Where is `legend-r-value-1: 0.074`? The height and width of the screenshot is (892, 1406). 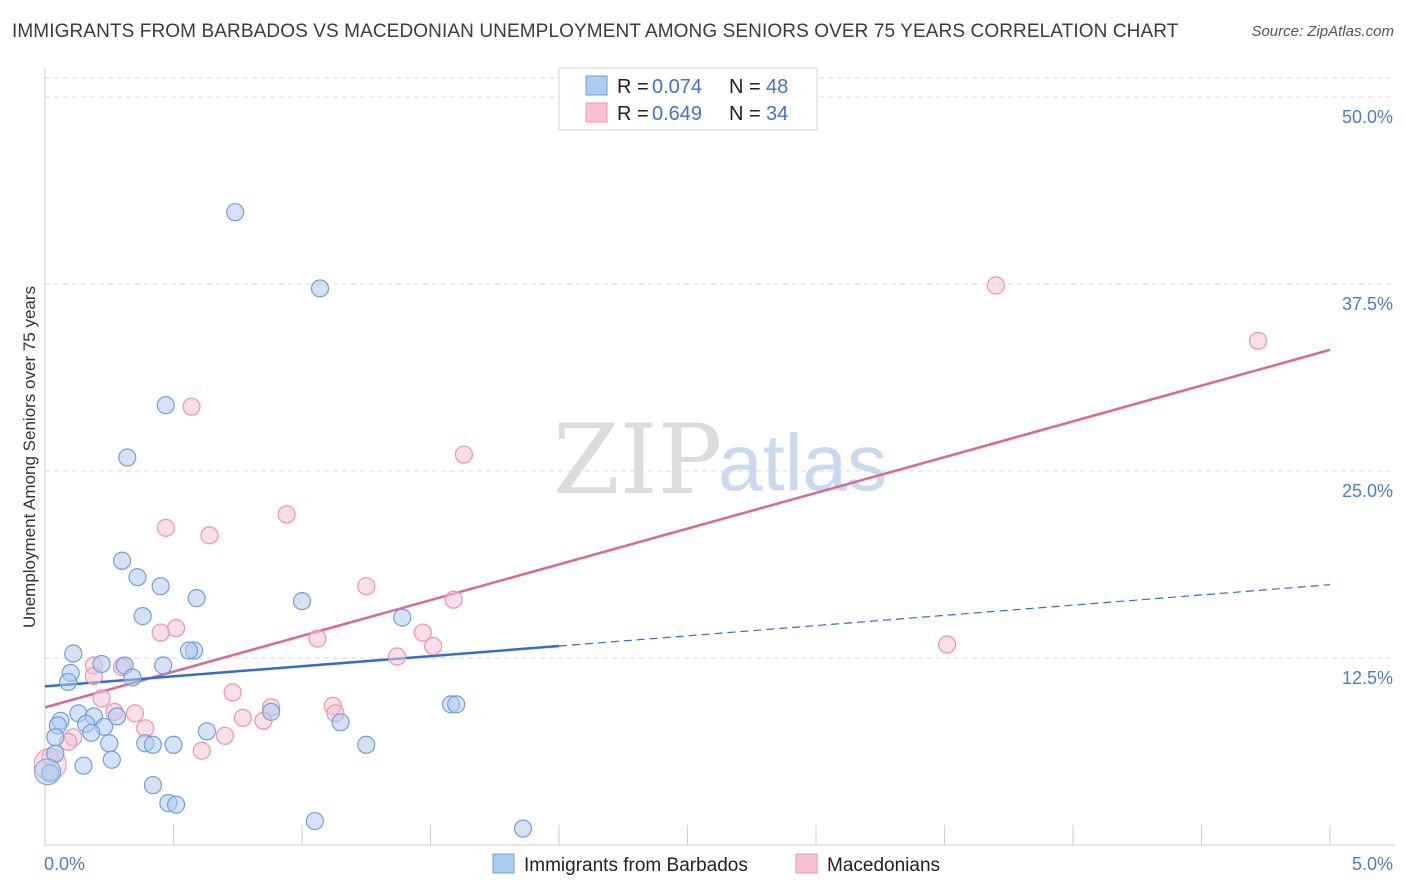
legend-r-value-1: 0.074 is located at coordinates (677, 87).